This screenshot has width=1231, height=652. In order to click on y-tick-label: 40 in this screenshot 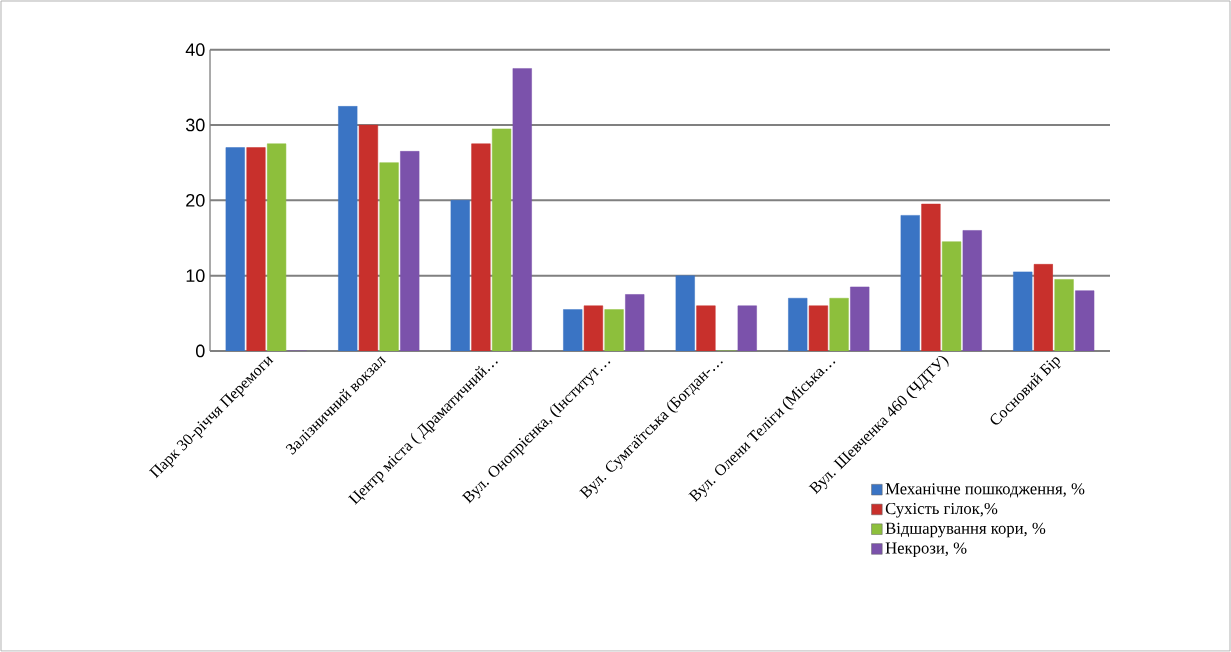, I will do `click(195, 50)`.